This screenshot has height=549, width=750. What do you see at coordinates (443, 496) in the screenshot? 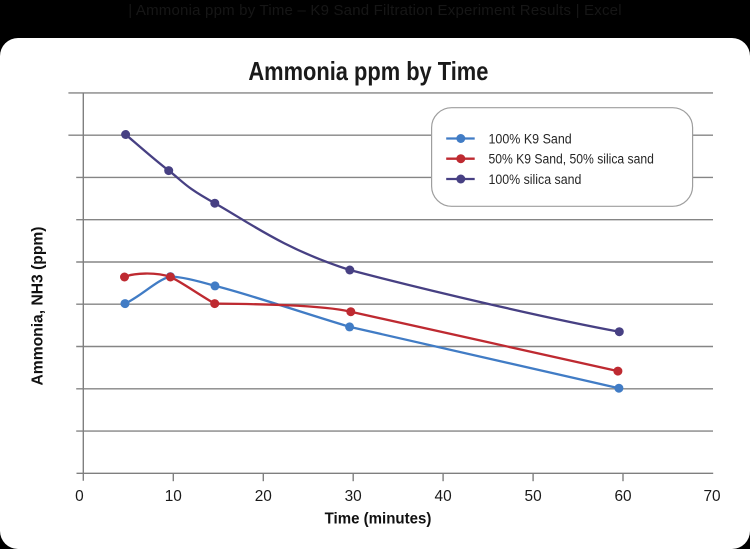
I see `svg-text: 40` at bounding box center [443, 496].